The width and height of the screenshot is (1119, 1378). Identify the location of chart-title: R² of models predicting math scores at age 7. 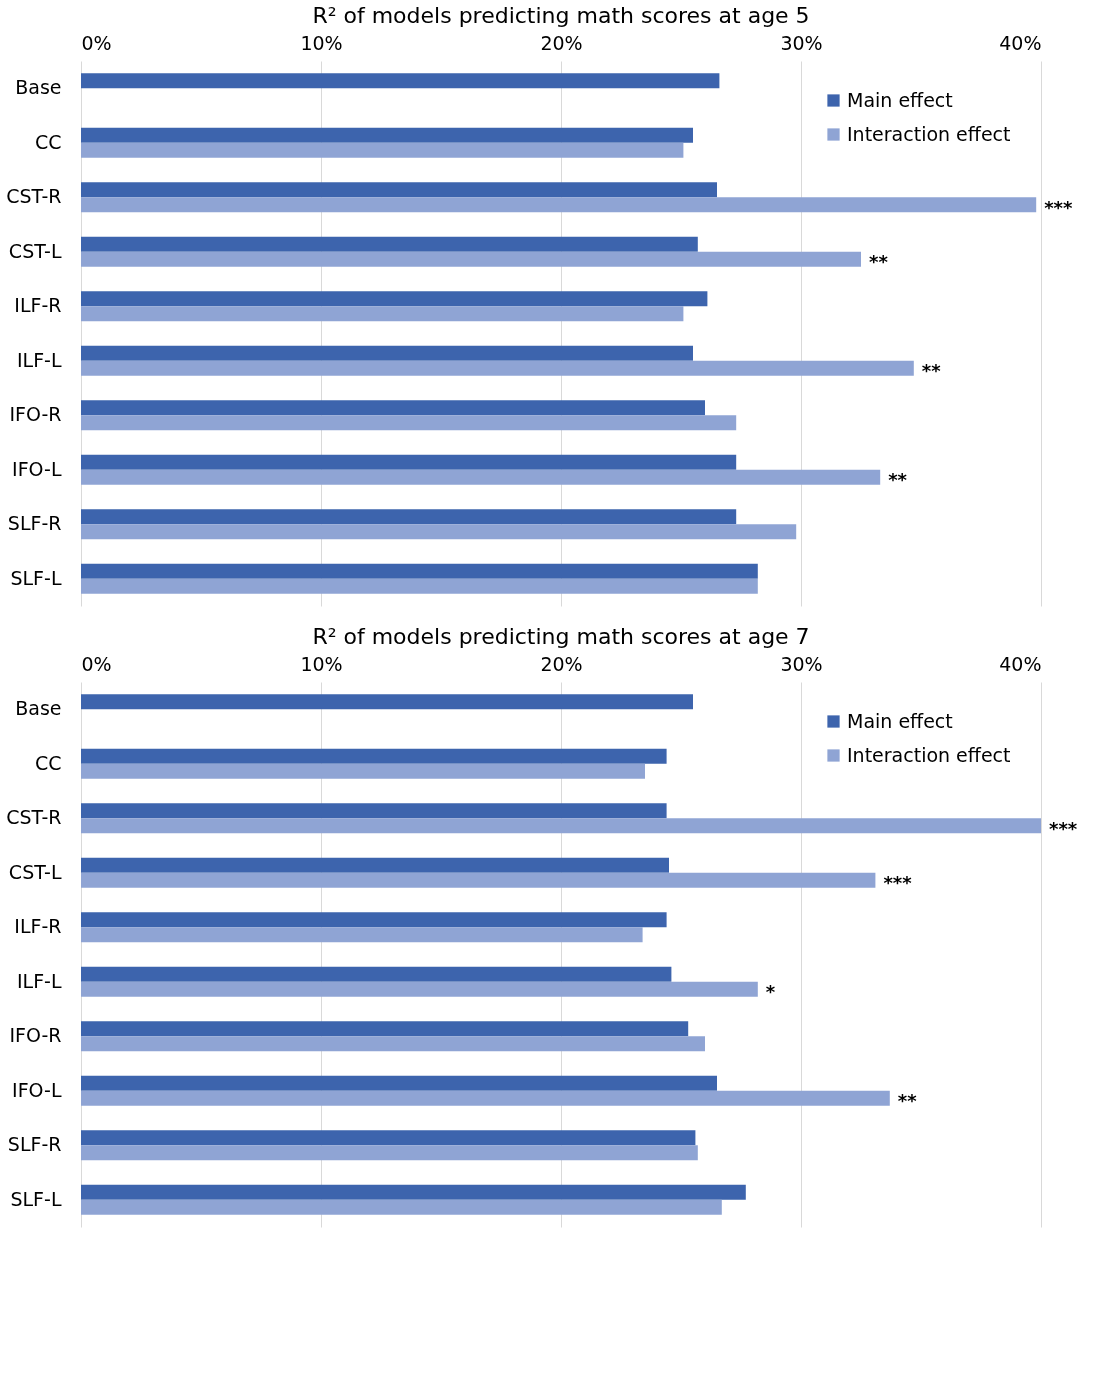
(561, 636).